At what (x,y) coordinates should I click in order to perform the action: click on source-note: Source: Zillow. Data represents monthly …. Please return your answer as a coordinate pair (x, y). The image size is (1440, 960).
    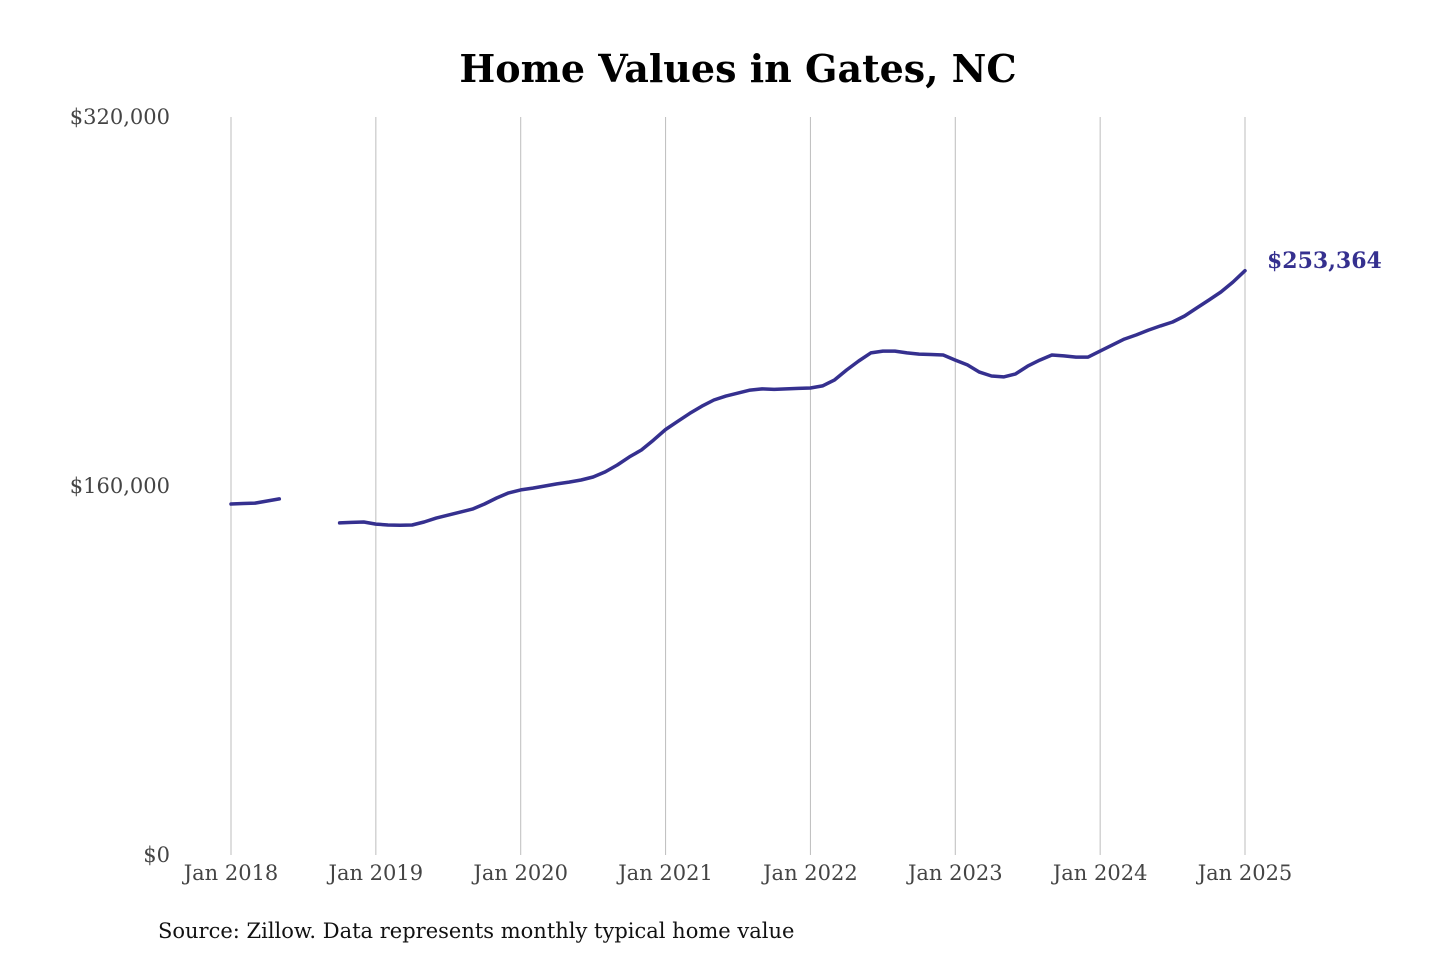
    Looking at the image, I should click on (476, 931).